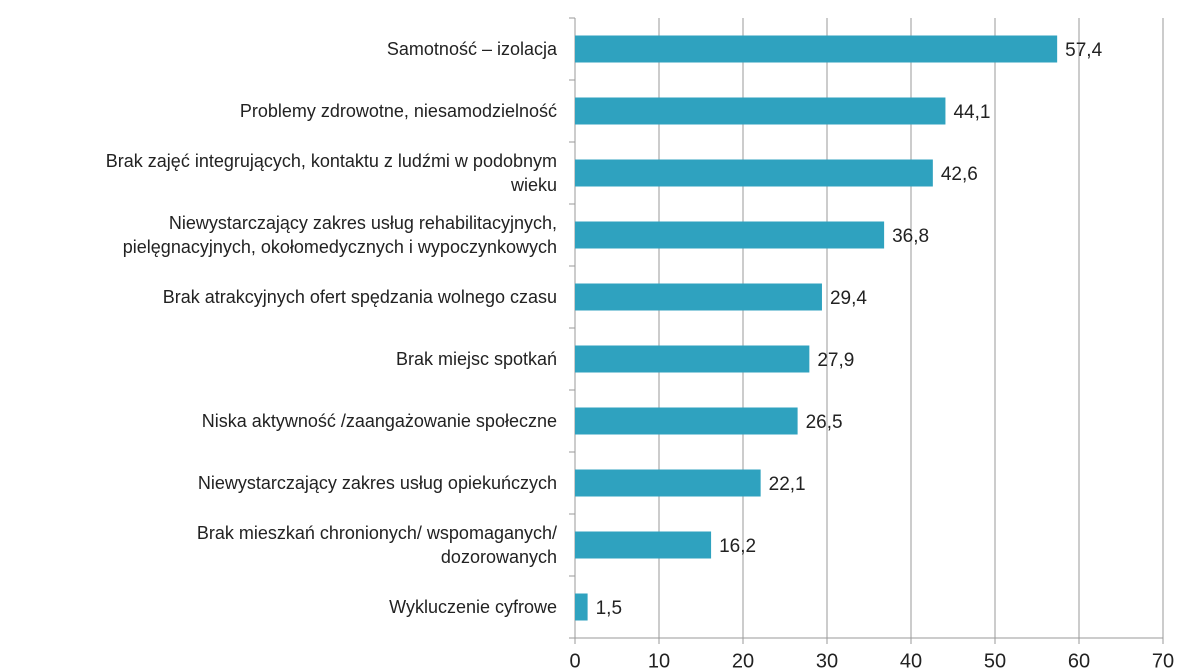 This screenshot has height=671, width=1179. Describe the element at coordinates (609, 608) in the screenshot. I see `value-label: 1,5` at that location.